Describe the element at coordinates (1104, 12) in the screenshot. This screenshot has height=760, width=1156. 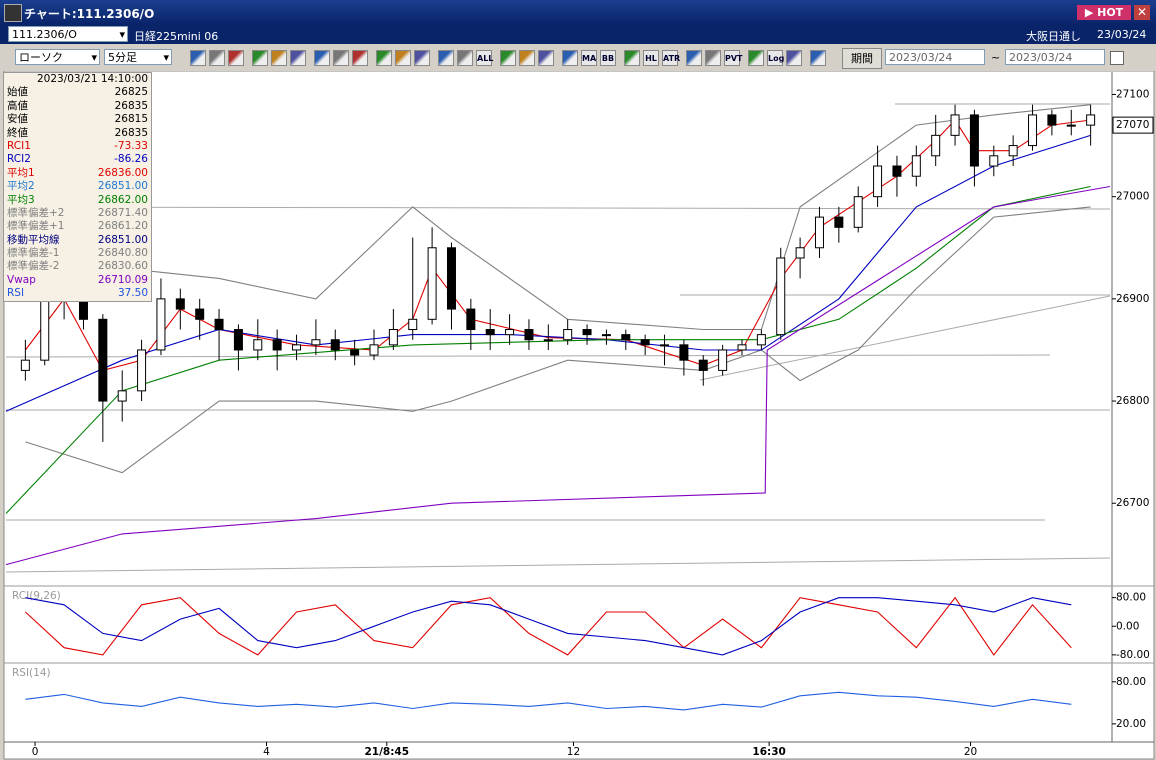
I see `hot-button: ▶ HOT` at that location.